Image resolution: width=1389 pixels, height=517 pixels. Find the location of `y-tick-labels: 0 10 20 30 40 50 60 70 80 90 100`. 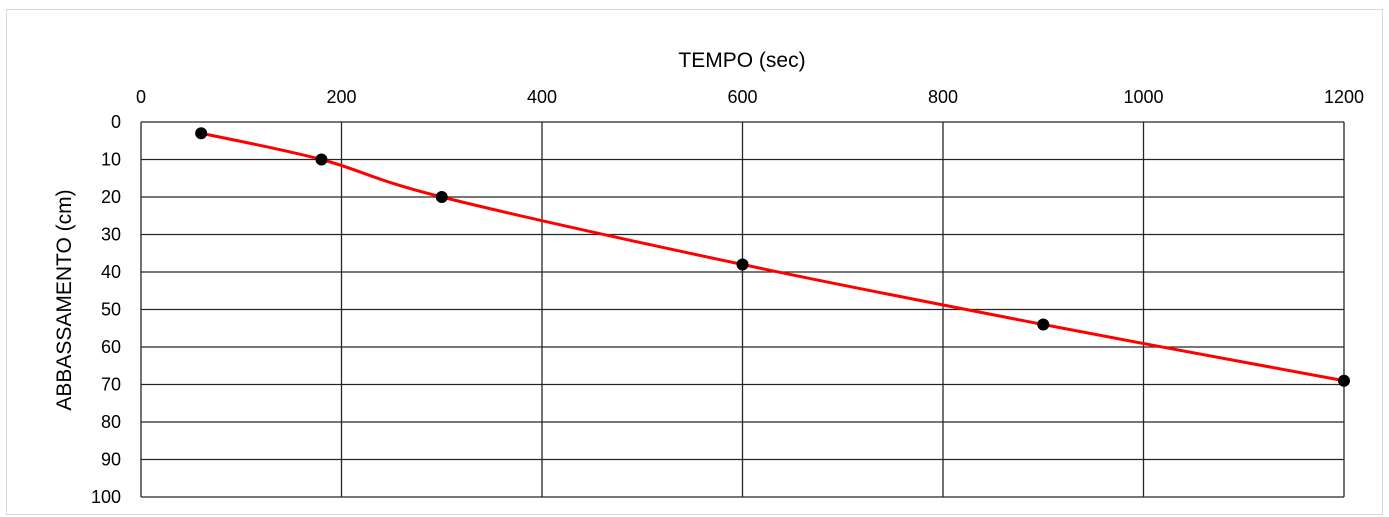

y-tick-labels: 0 10 20 30 40 50 60 70 80 90 100 is located at coordinates (106, 309).